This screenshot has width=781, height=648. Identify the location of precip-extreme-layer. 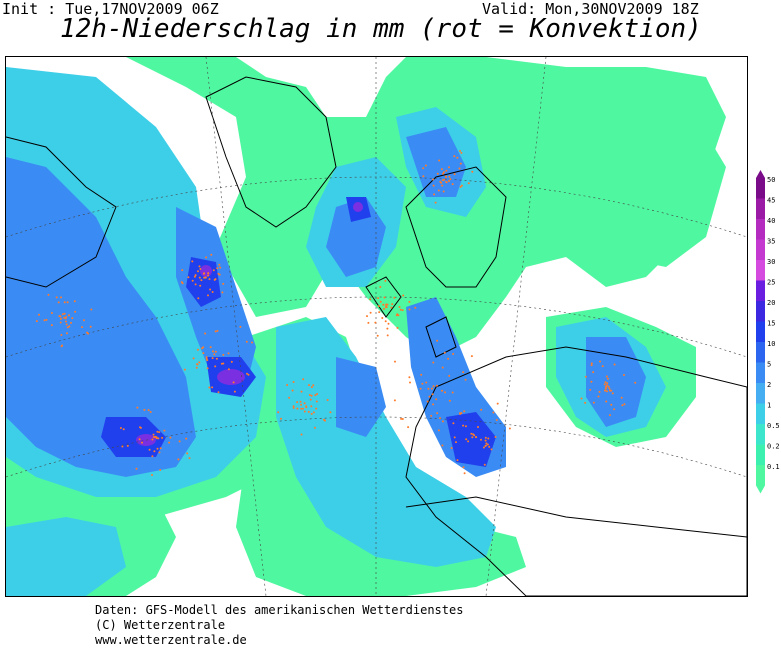
(249, 324).